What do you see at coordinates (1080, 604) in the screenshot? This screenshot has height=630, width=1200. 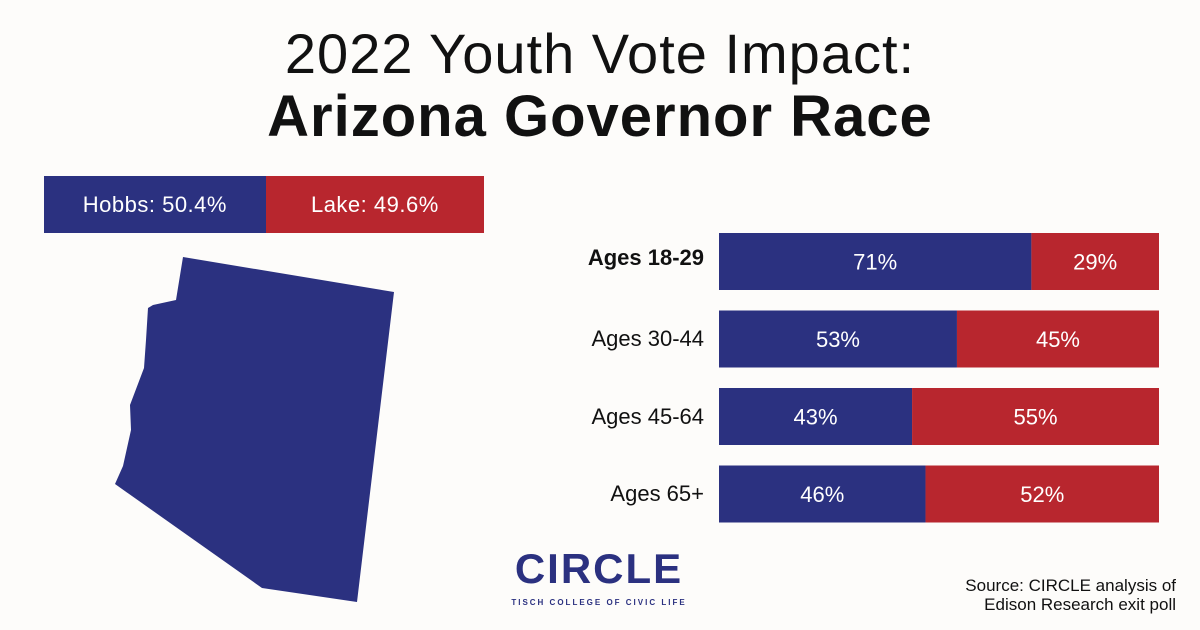 I see `source-line-2: Edison Research exit poll` at bounding box center [1080, 604].